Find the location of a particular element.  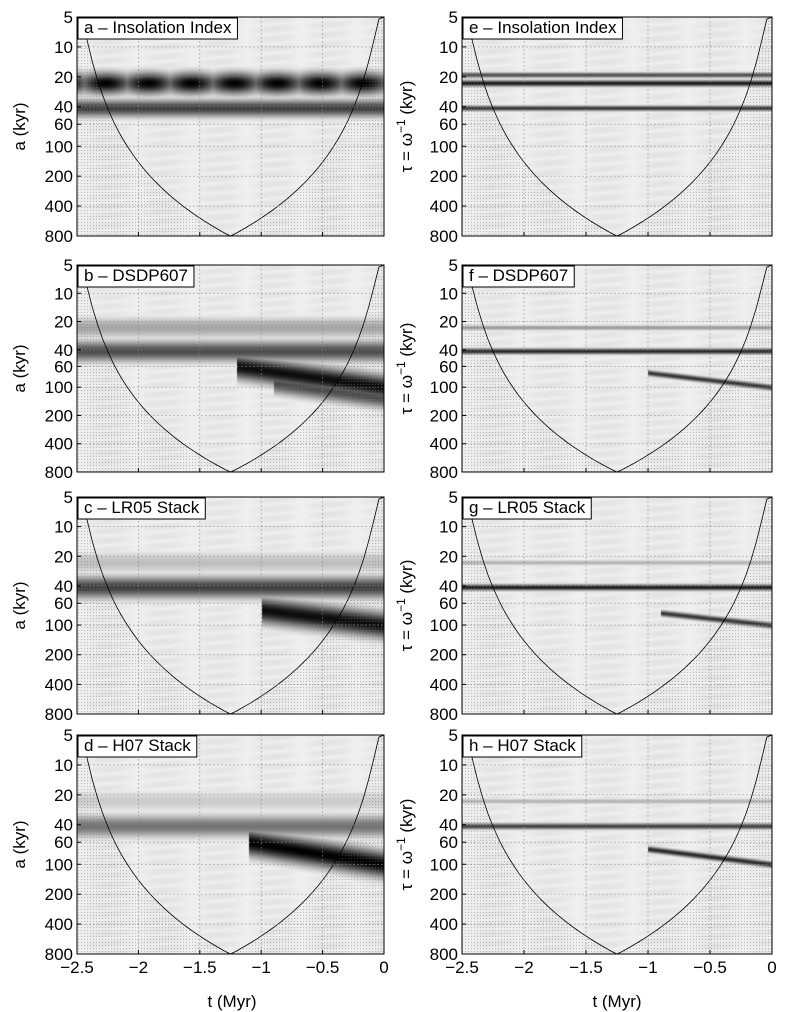

panel-title: e – Insolation Index is located at coordinates (543, 27).